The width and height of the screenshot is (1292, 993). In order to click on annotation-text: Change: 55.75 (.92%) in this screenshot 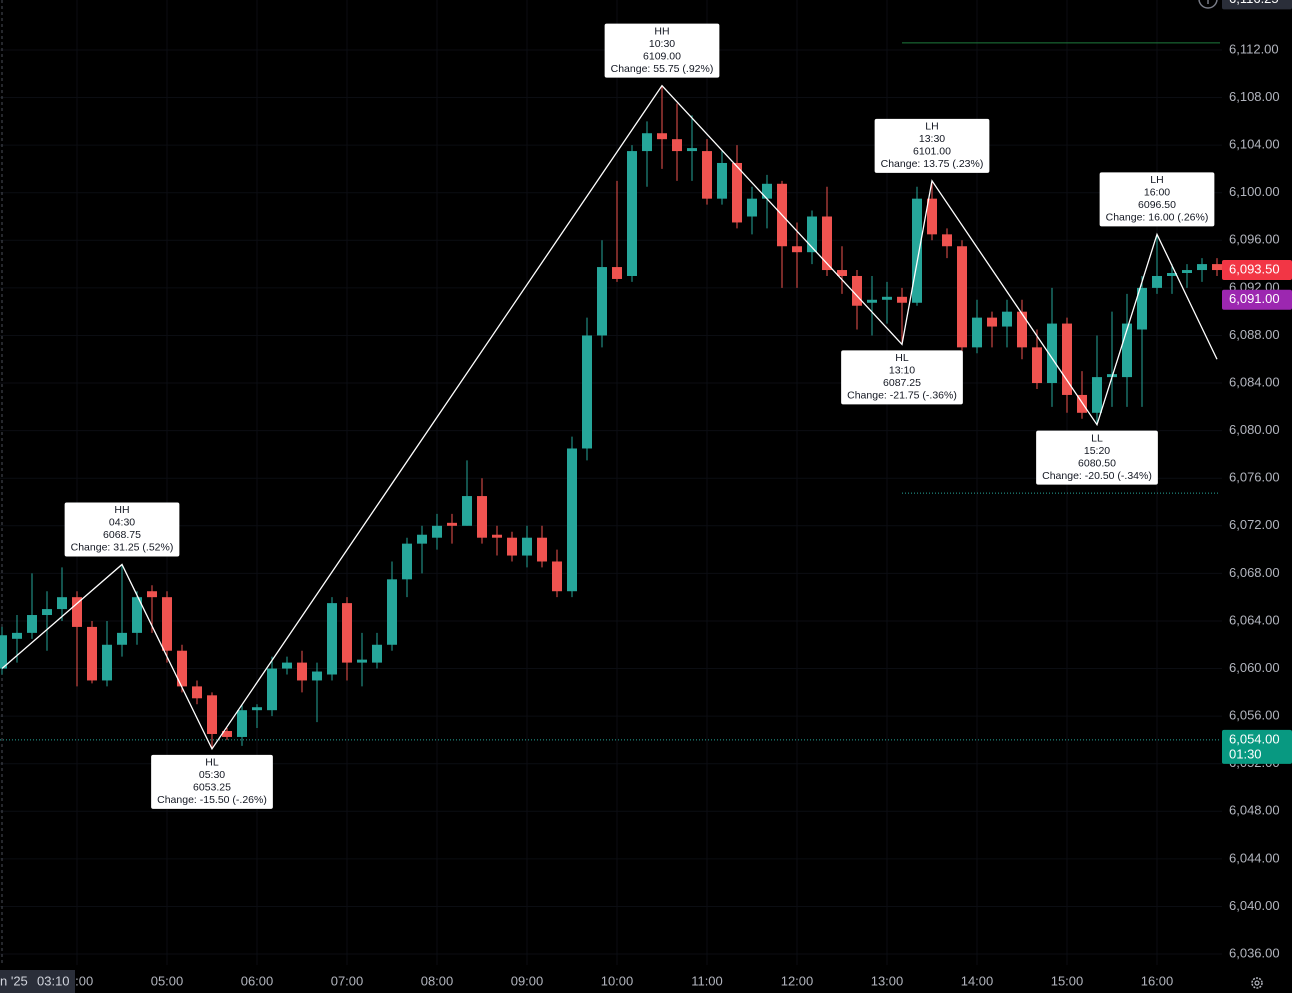, I will do `click(662, 69)`.